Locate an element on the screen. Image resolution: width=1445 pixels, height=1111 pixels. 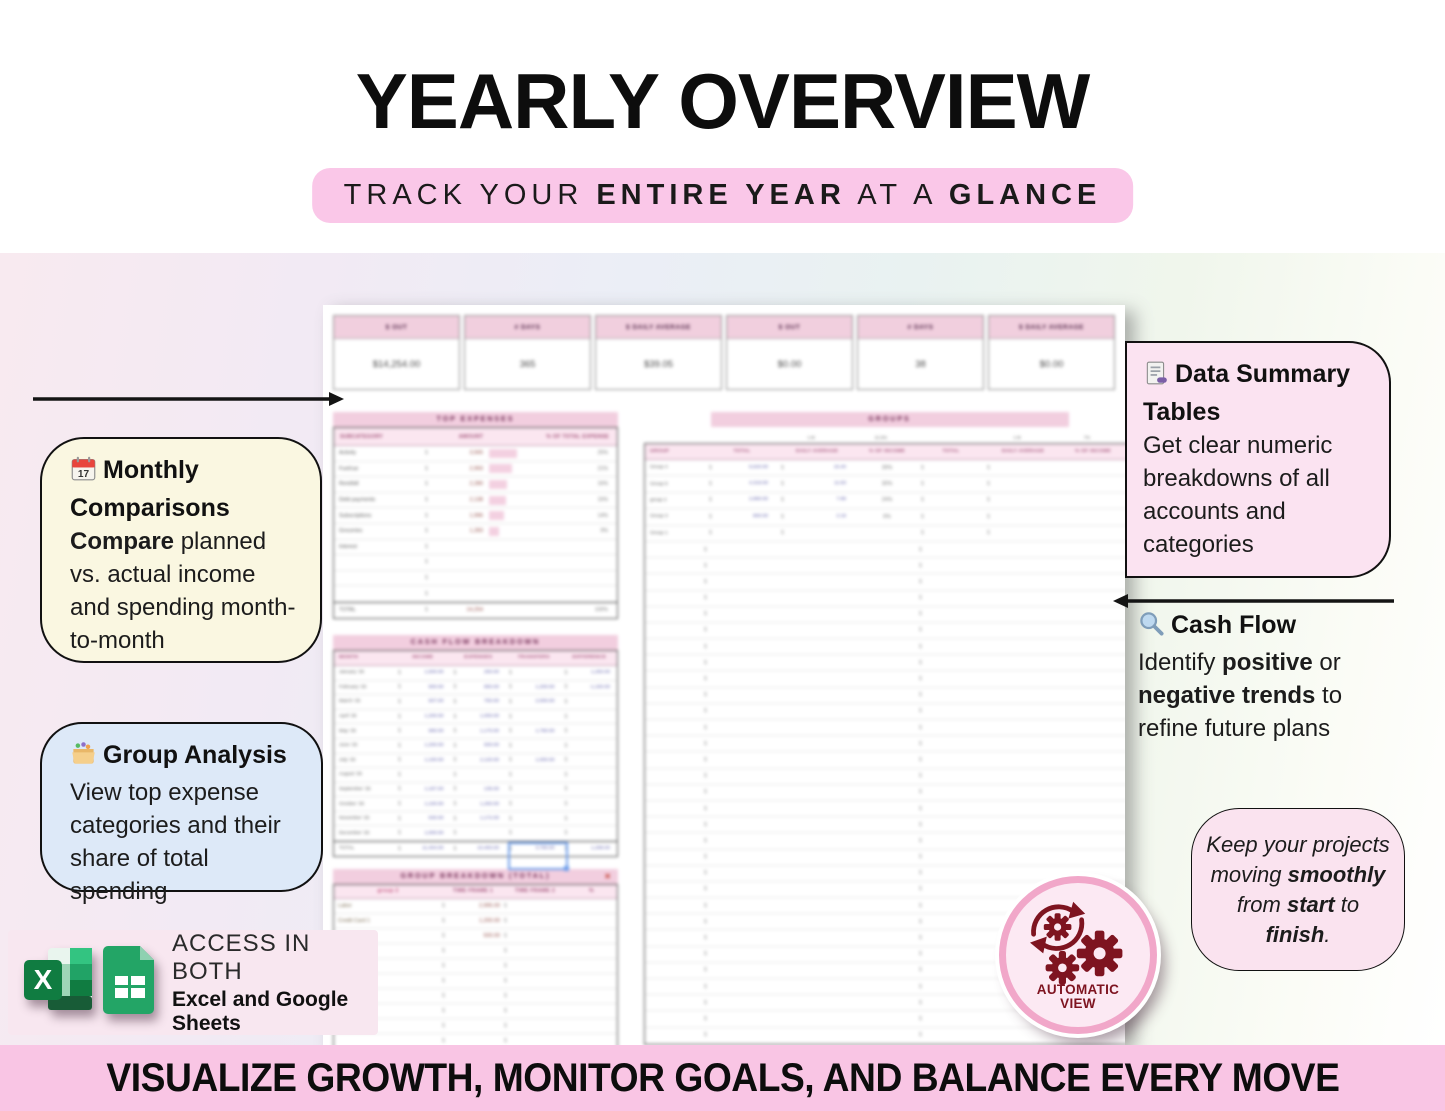
cell: Subscriptions is located at coordinates (355, 515).